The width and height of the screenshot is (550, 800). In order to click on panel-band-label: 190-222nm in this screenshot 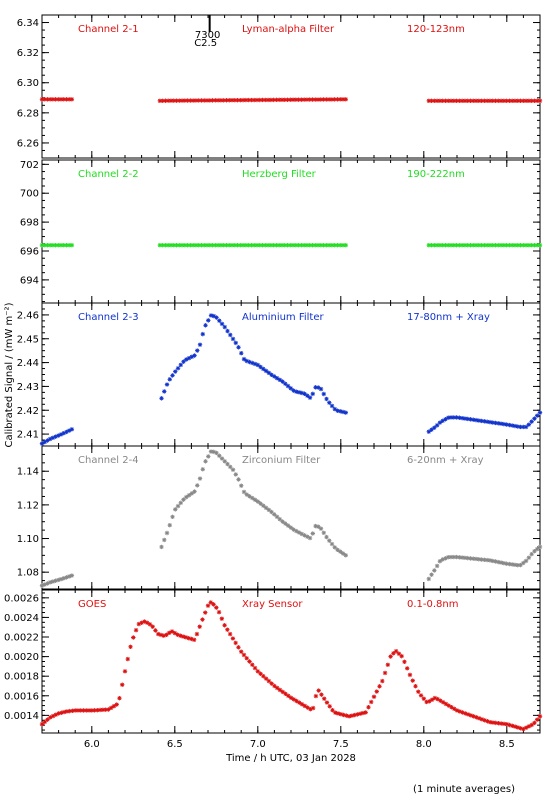, I will do `click(436, 174)`.